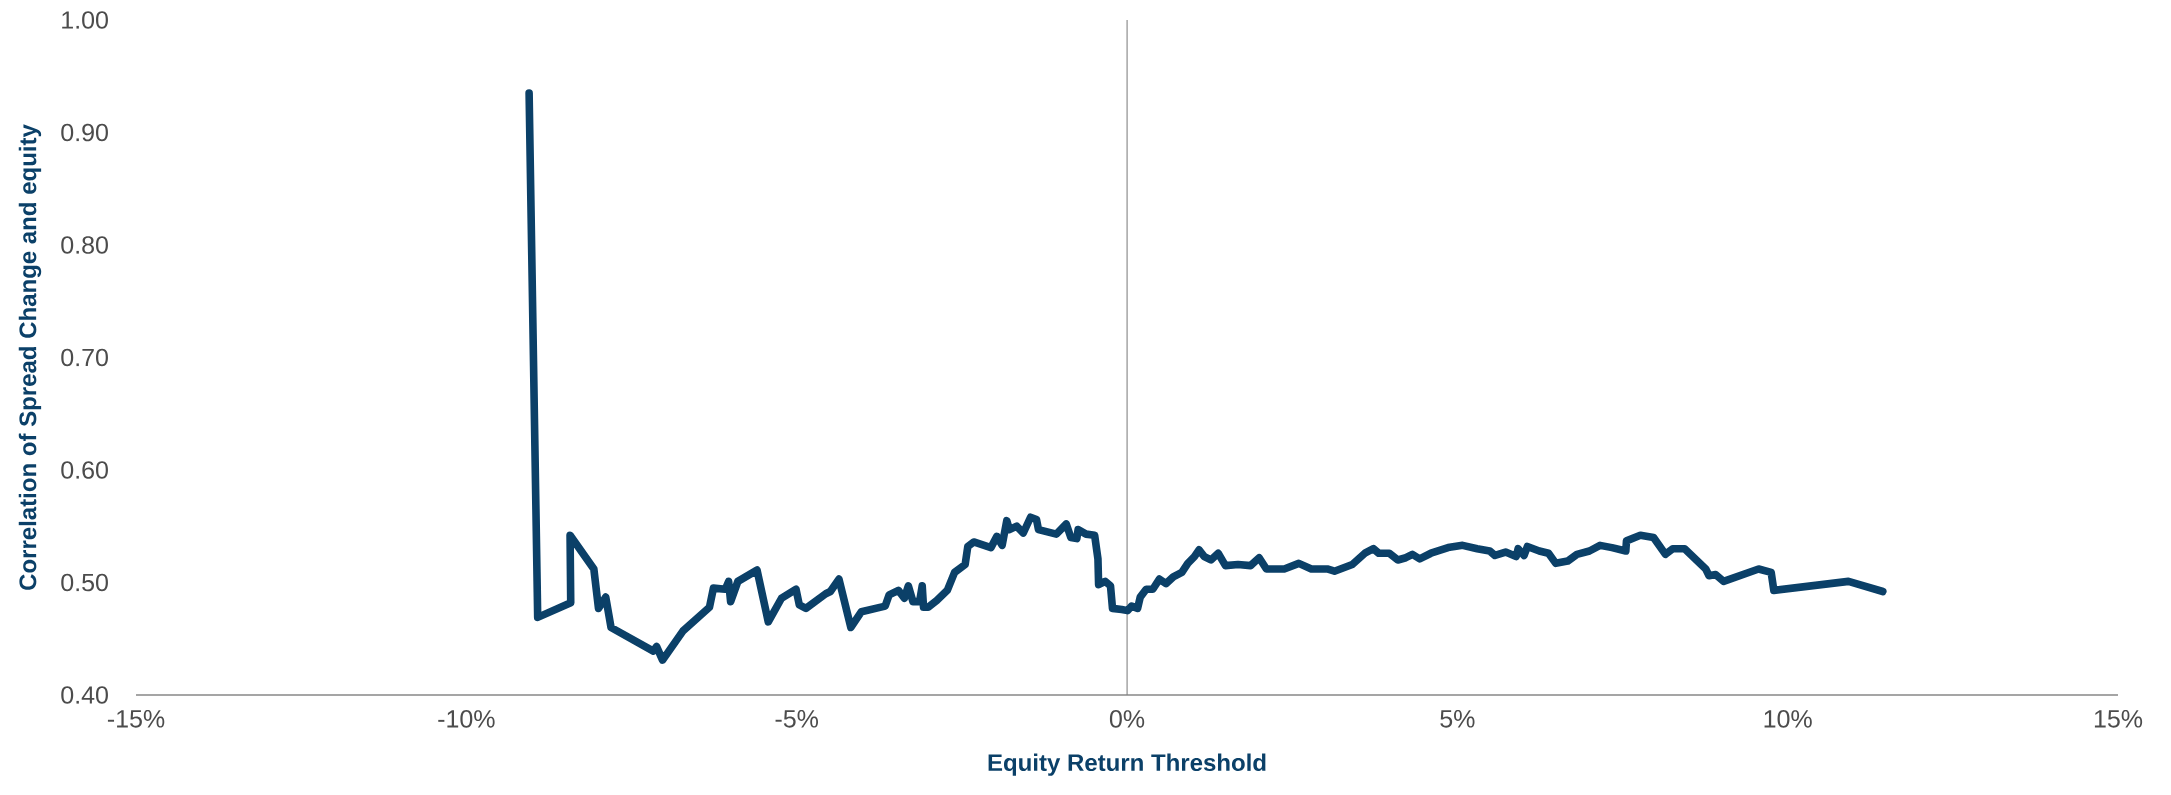  I want to click on y-tick-label: 0.80, so click(84, 245).